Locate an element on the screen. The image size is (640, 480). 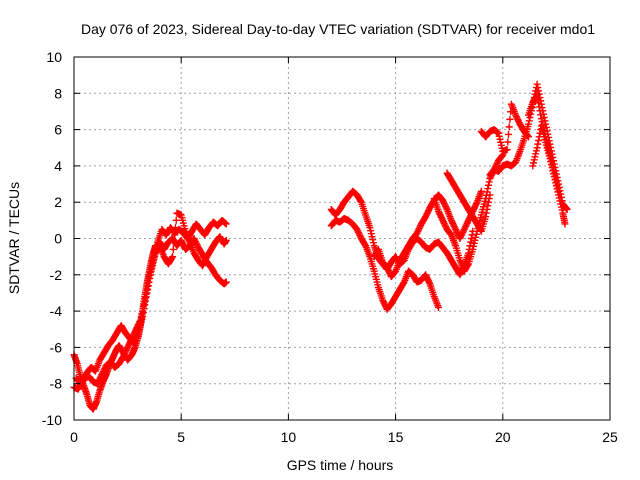
y-tick-label: 10 is located at coordinates (54, 57).